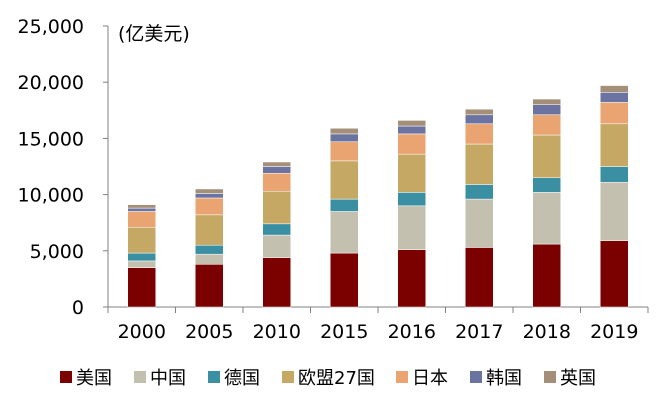 Image resolution: width=662 pixels, height=408 pixels. I want to click on legend-label: 德国, so click(242, 378).